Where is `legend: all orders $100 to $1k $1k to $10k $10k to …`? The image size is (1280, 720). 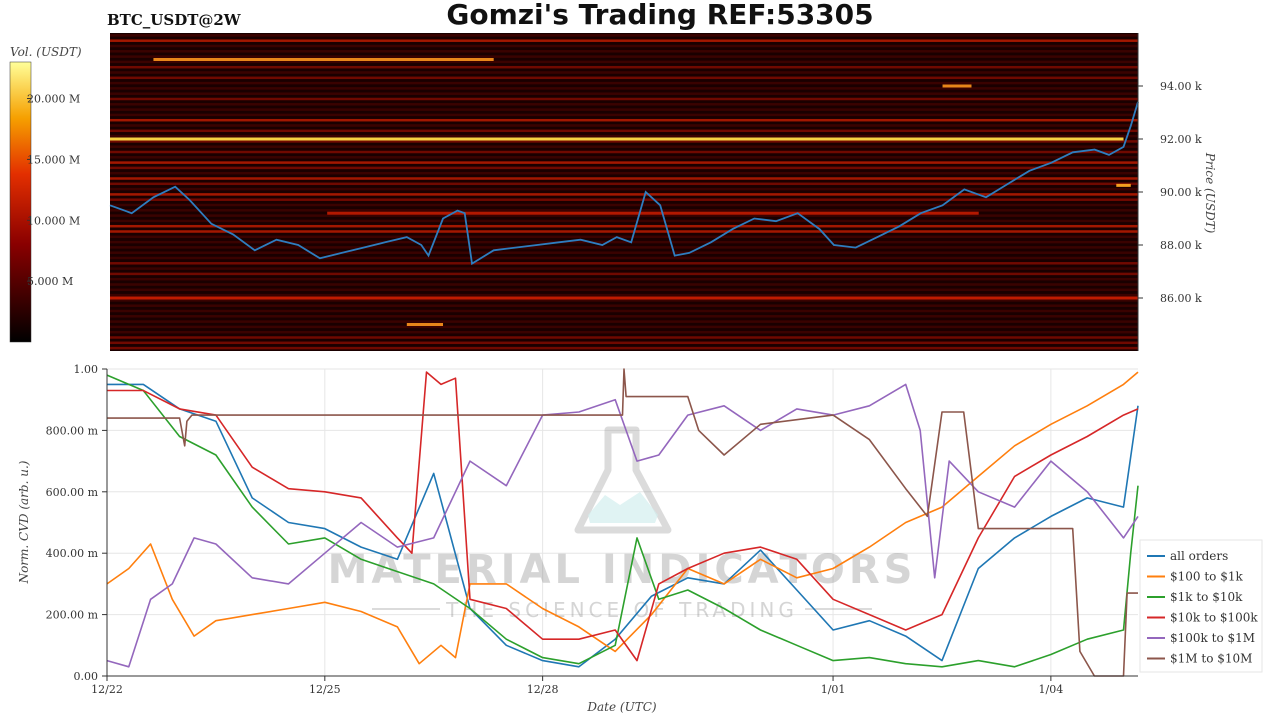
legend: all orders $100 to $1k $1k to $10k $10k to … is located at coordinates (1201, 606).